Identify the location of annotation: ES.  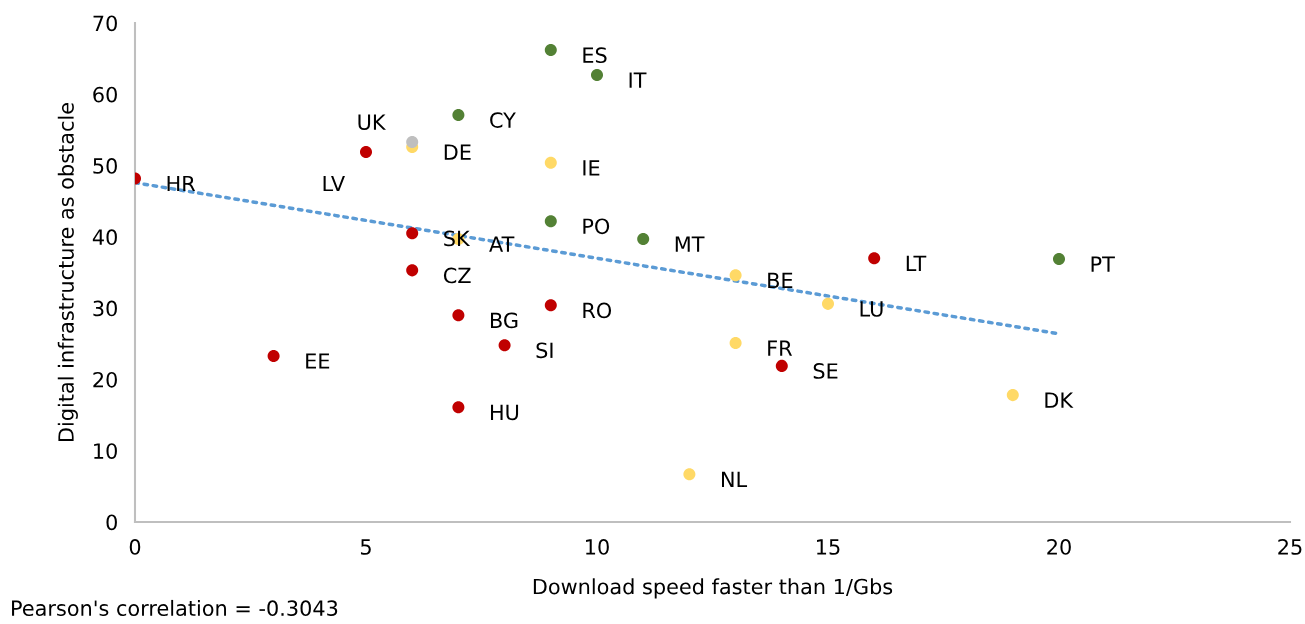
(595, 55).